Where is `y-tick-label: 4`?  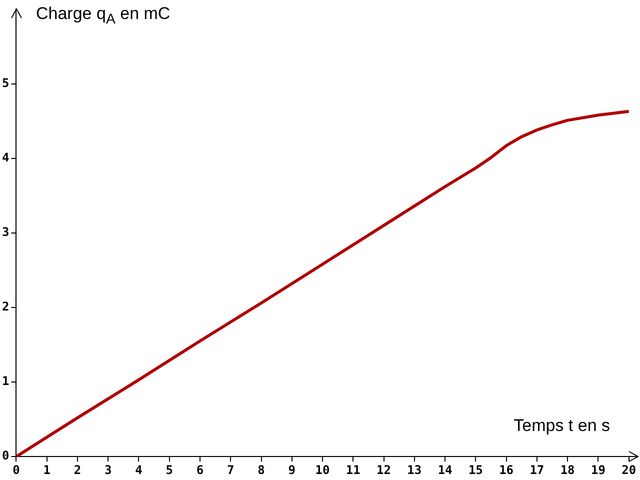 y-tick-label: 4 is located at coordinates (6, 157).